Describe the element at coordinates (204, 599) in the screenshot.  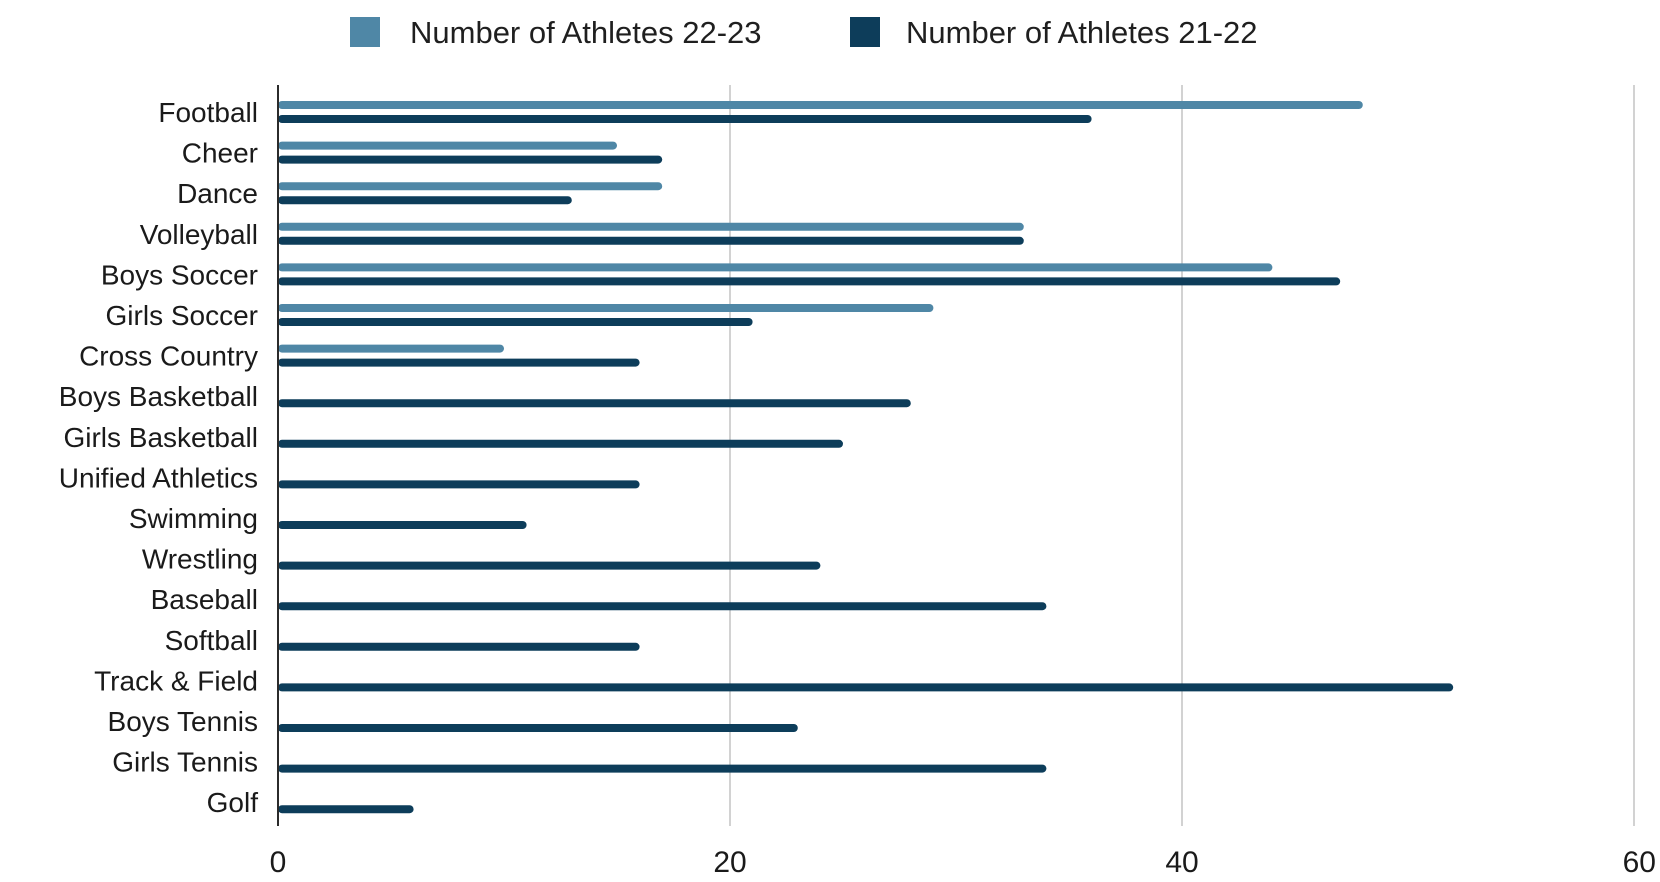
I see `category-label-baseball: Baseball` at that location.